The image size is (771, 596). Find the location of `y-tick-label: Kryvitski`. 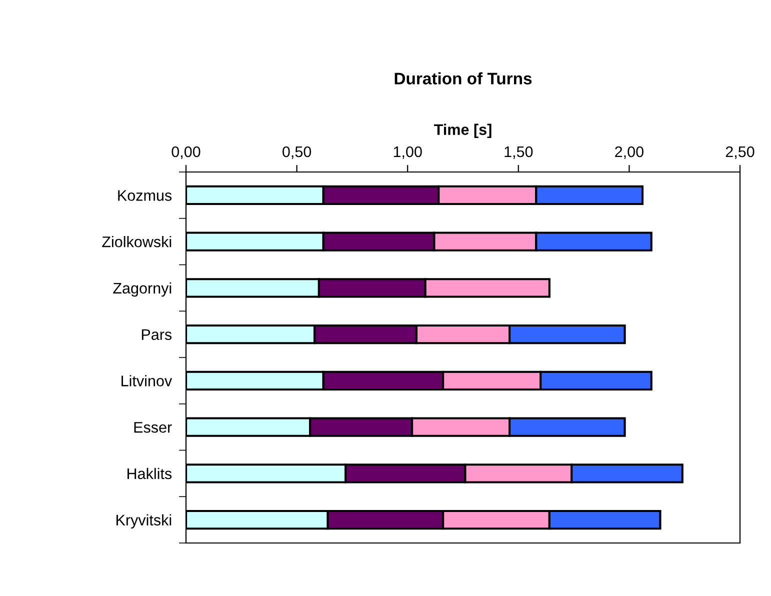

y-tick-label: Kryvitski is located at coordinates (144, 521).